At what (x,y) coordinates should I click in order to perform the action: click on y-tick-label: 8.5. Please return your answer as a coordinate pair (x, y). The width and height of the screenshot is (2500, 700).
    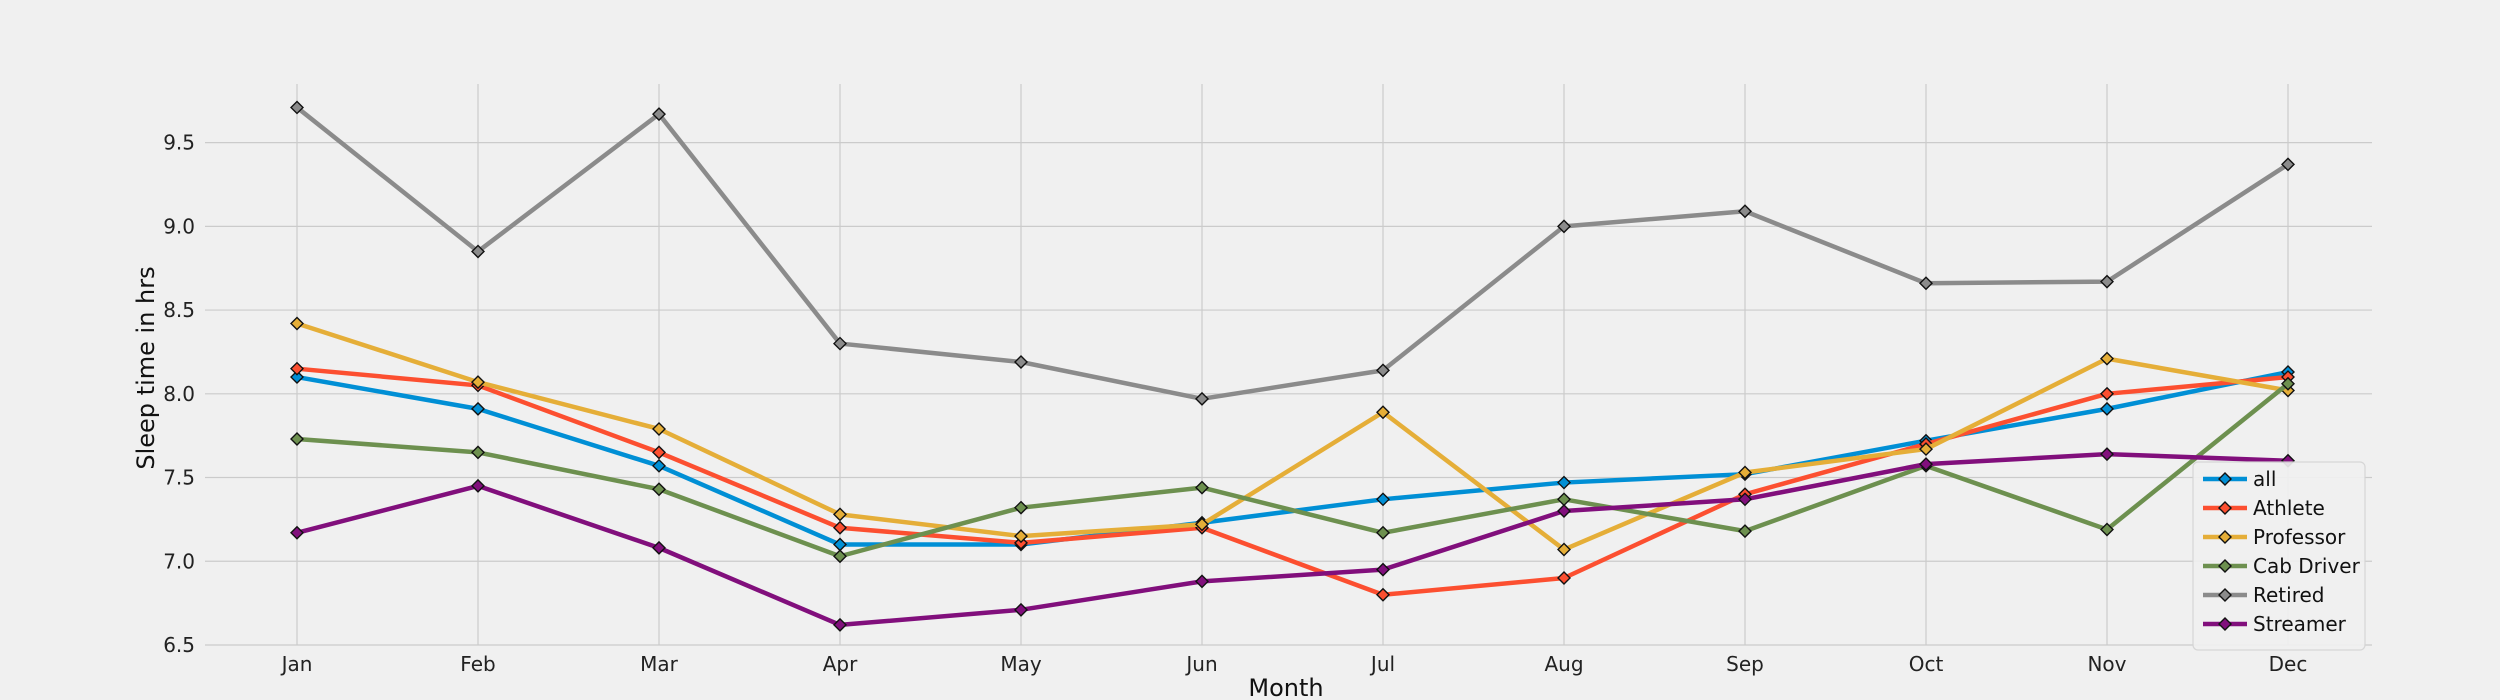
    Looking at the image, I should click on (179, 310).